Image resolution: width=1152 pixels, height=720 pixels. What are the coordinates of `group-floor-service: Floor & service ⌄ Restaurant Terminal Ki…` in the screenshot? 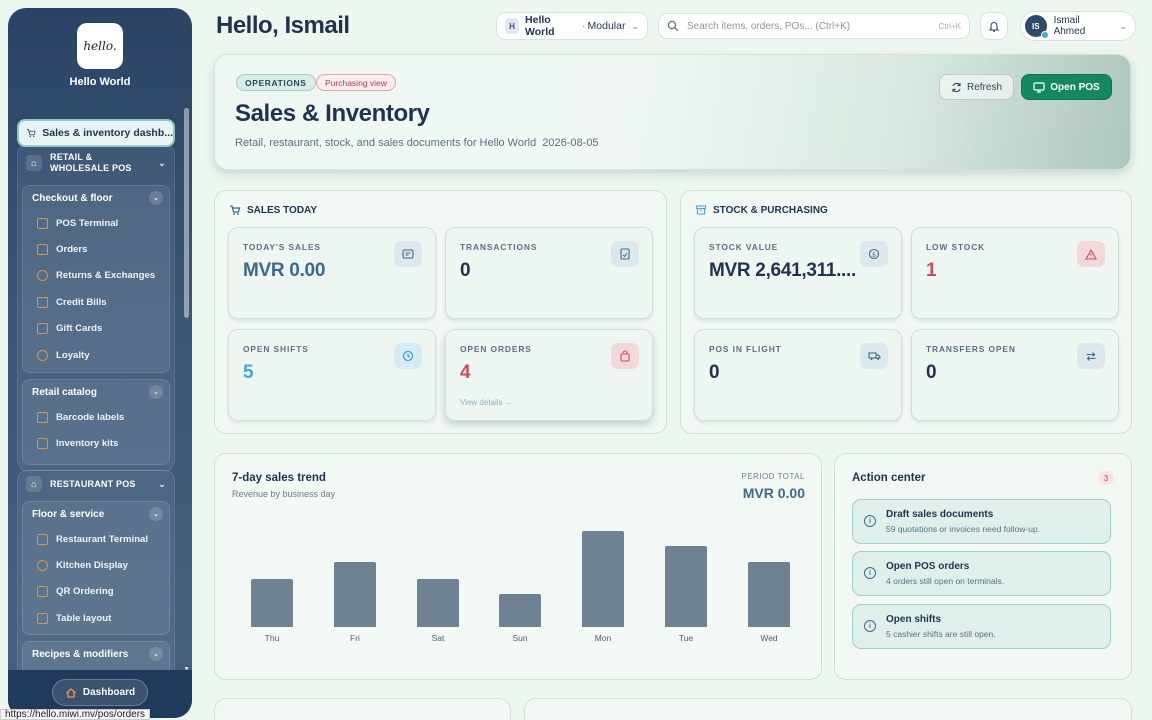 It's located at (96, 568).